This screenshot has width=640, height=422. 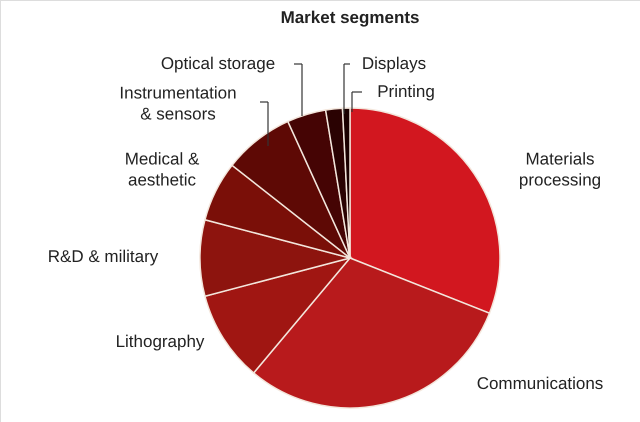 What do you see at coordinates (560, 170) in the screenshot?
I see `slice-label: Materials processing` at bounding box center [560, 170].